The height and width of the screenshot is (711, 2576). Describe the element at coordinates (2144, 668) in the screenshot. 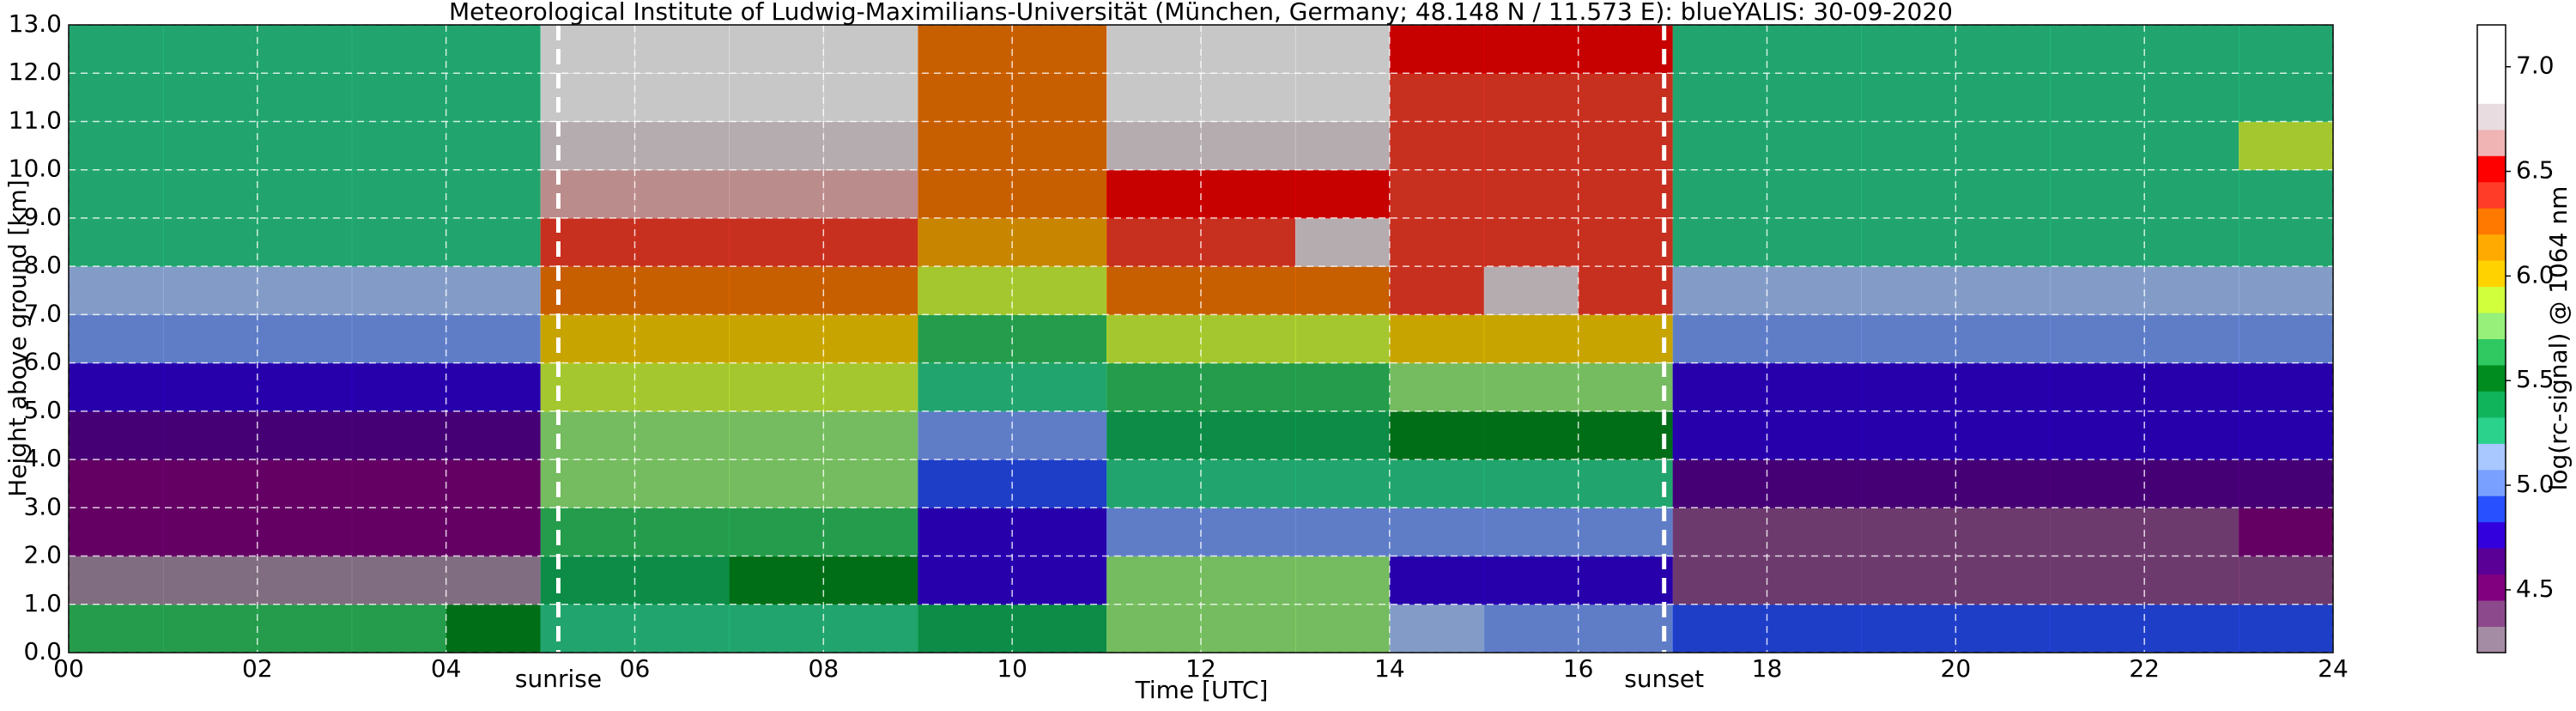

I see `x-tick-label: 22` at that location.